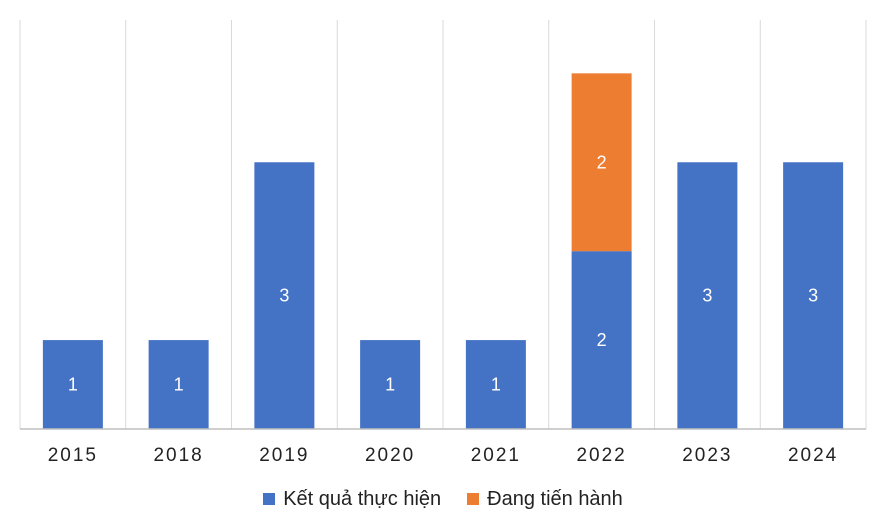  I want to click on bar-in-progress-2022, so click(601, 162).